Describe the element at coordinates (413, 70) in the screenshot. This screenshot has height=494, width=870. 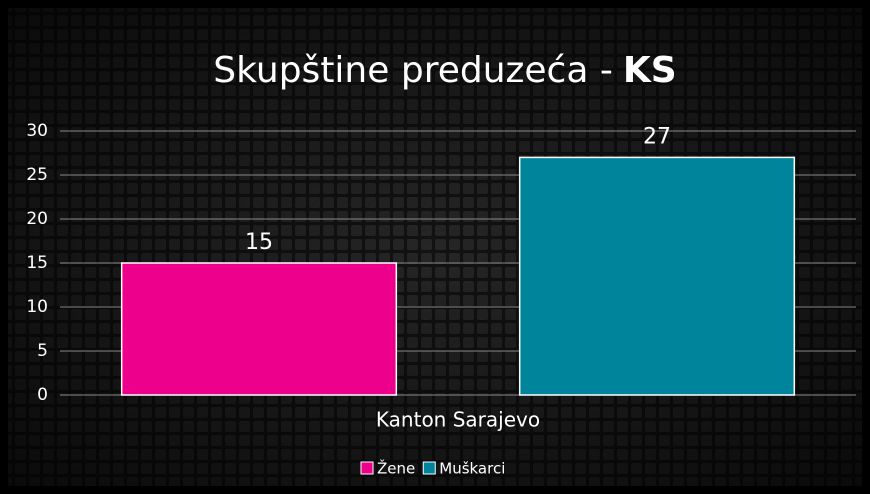
I see `title-text: Skupštine preduzeća -` at that location.